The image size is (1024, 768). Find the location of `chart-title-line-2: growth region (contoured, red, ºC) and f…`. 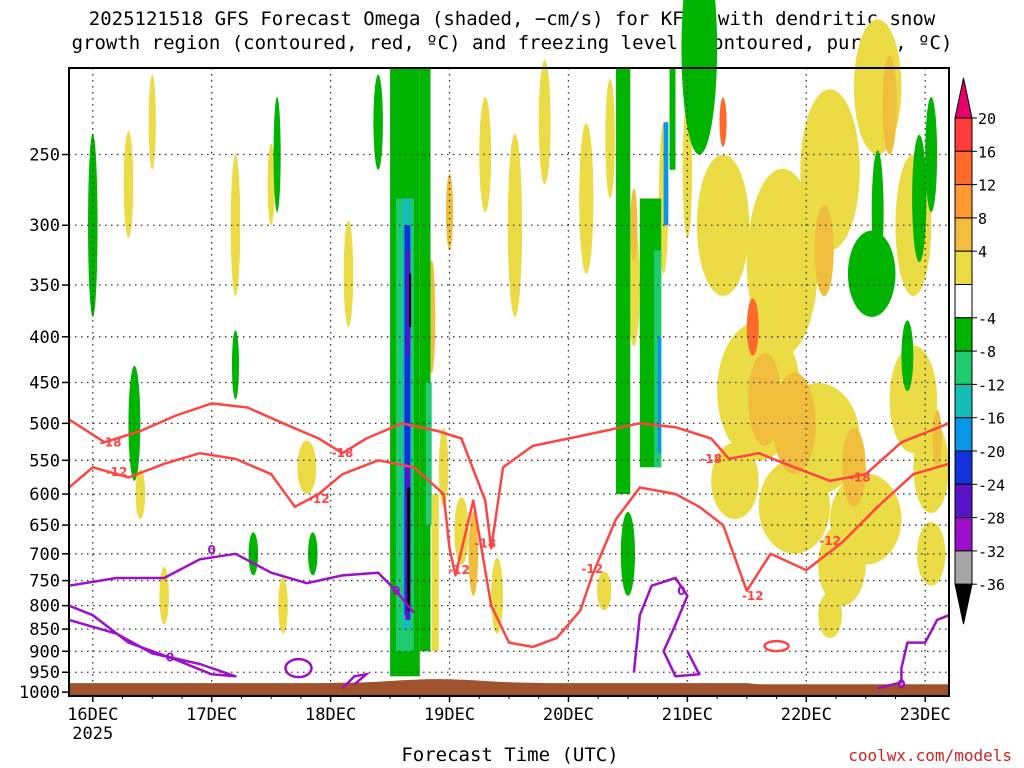

chart-title-line-2: growth region (contoured, red, ºC) and f… is located at coordinates (512, 43).